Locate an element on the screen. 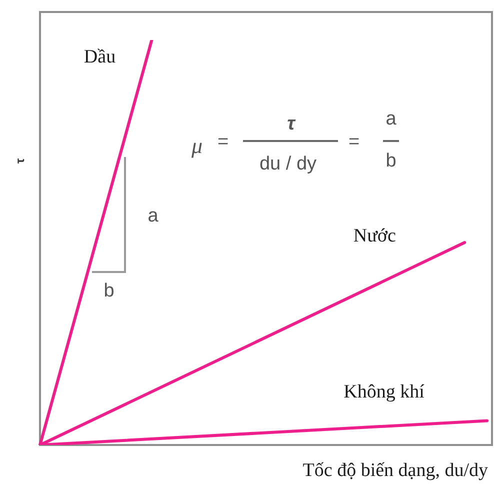 This screenshot has width=494, height=487. series-label: Dầu is located at coordinates (100, 57).